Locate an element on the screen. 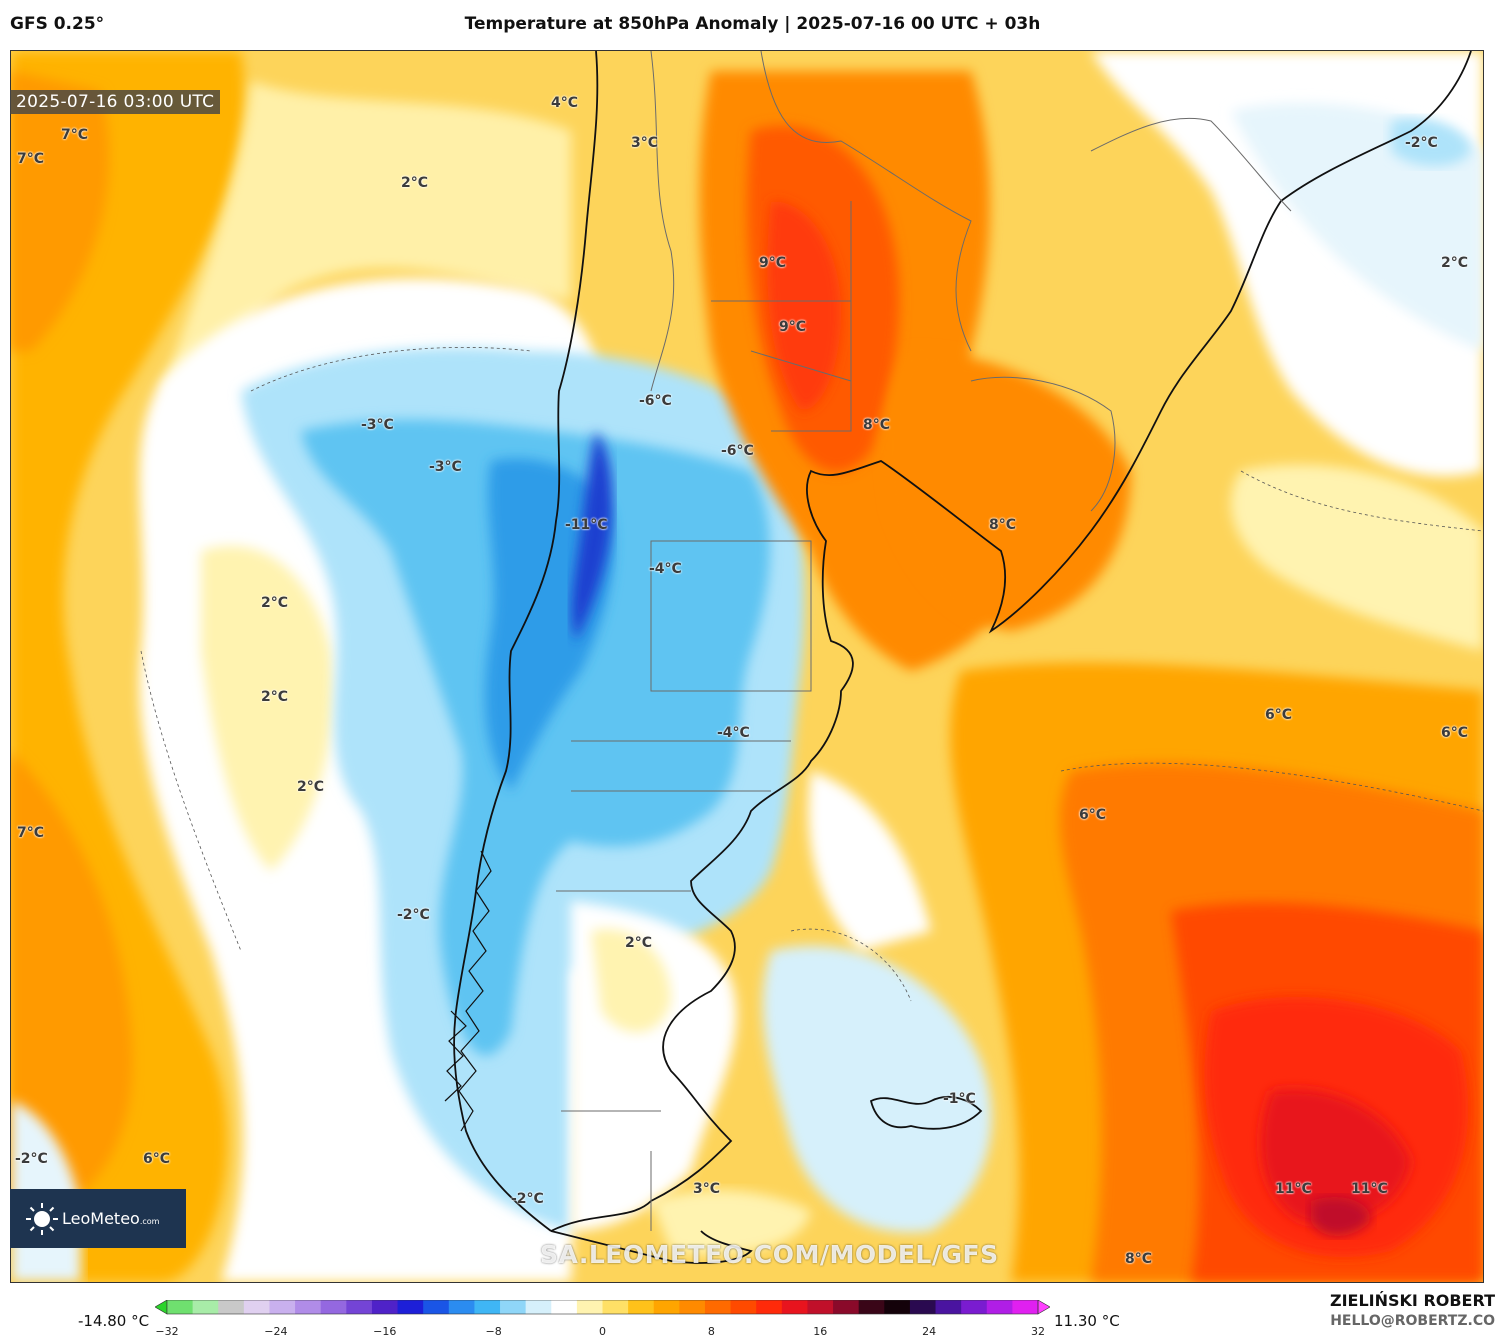  colorbar-tick-label: −32 is located at coordinates (167, 1331).